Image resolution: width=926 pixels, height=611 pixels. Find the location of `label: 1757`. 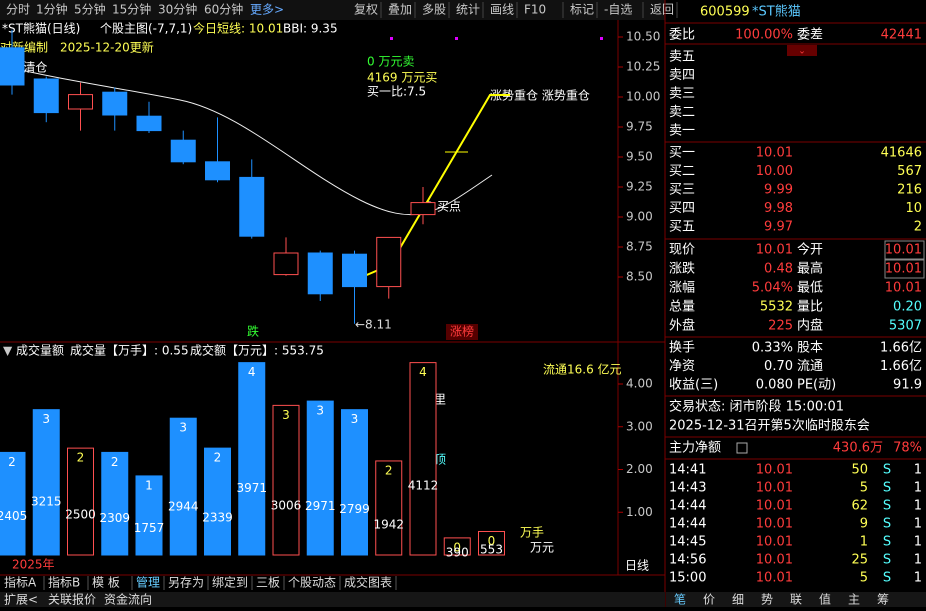

label: 1757 is located at coordinates (149, 528).